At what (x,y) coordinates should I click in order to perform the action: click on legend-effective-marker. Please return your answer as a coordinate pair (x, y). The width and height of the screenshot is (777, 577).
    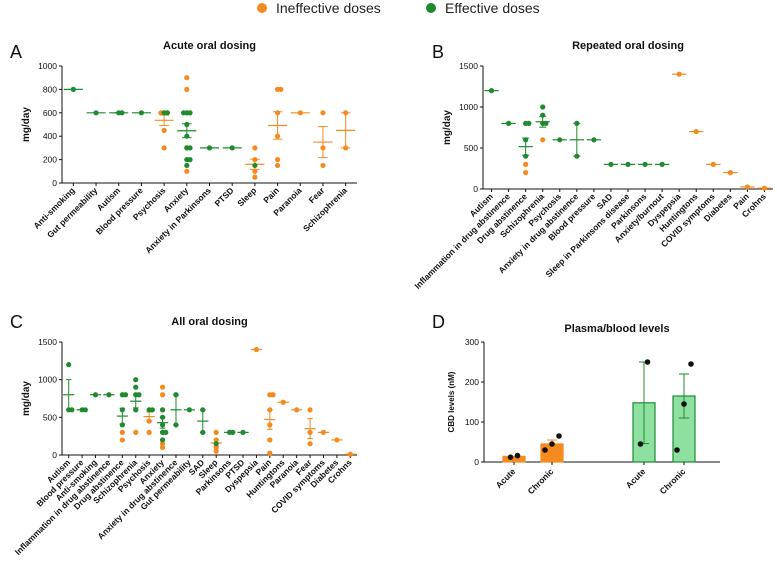
    Looking at the image, I should click on (431, 8).